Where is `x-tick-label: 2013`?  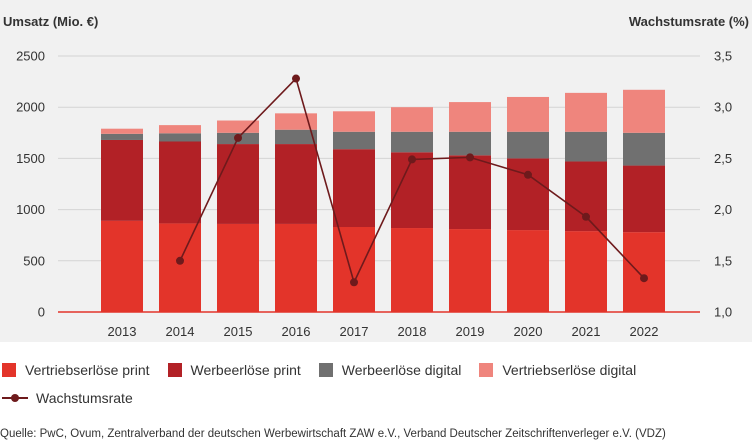 x-tick-label: 2013 is located at coordinates (122, 331).